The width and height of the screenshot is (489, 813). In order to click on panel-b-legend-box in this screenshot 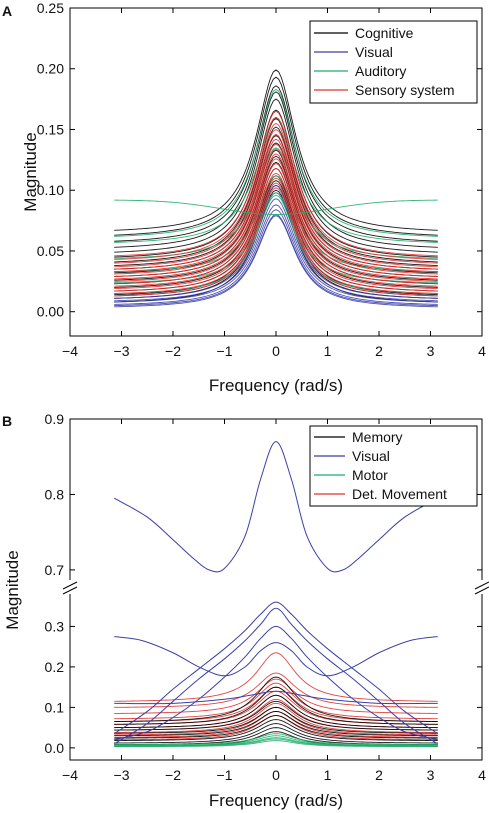, I will do `click(393, 466)`.